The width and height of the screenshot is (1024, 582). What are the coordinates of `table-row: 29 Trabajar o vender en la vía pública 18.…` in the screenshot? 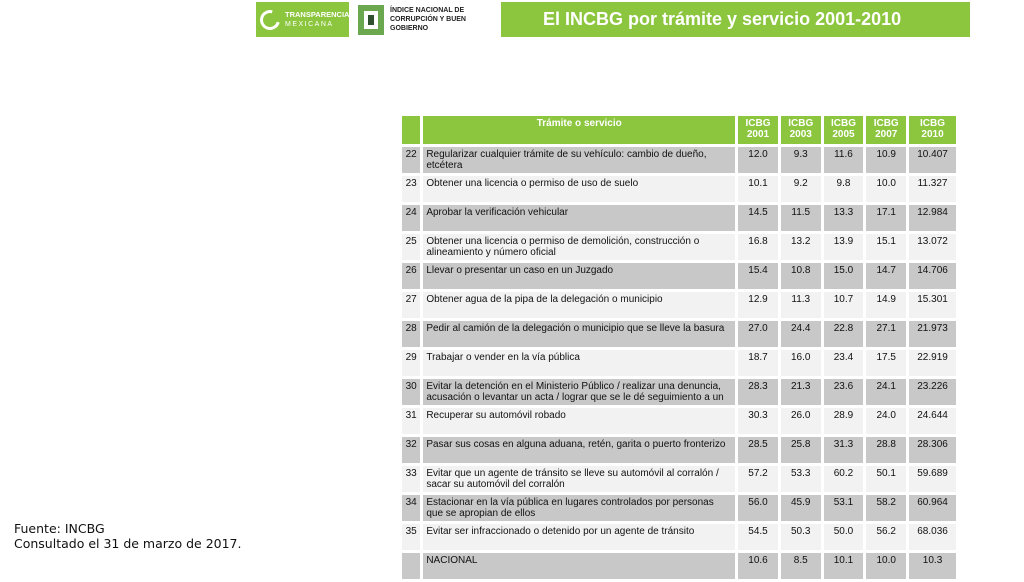 It's located at (679, 363).